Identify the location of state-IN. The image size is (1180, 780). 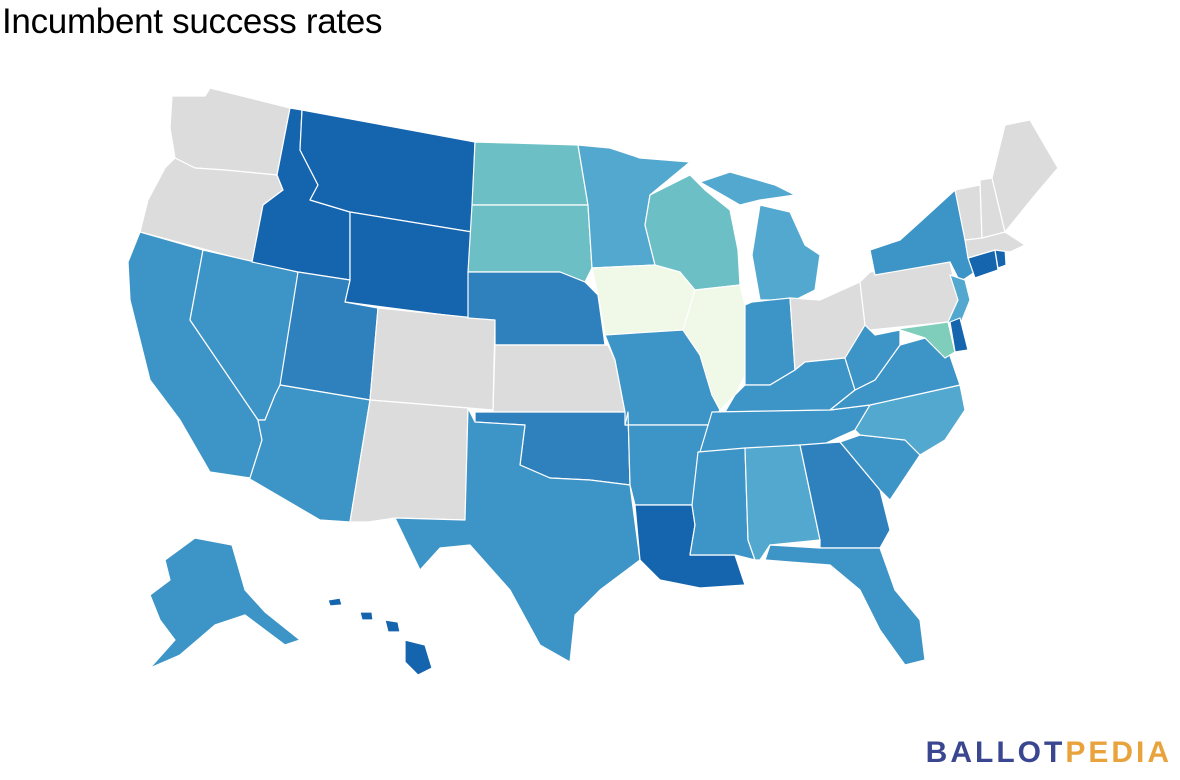
(770, 341).